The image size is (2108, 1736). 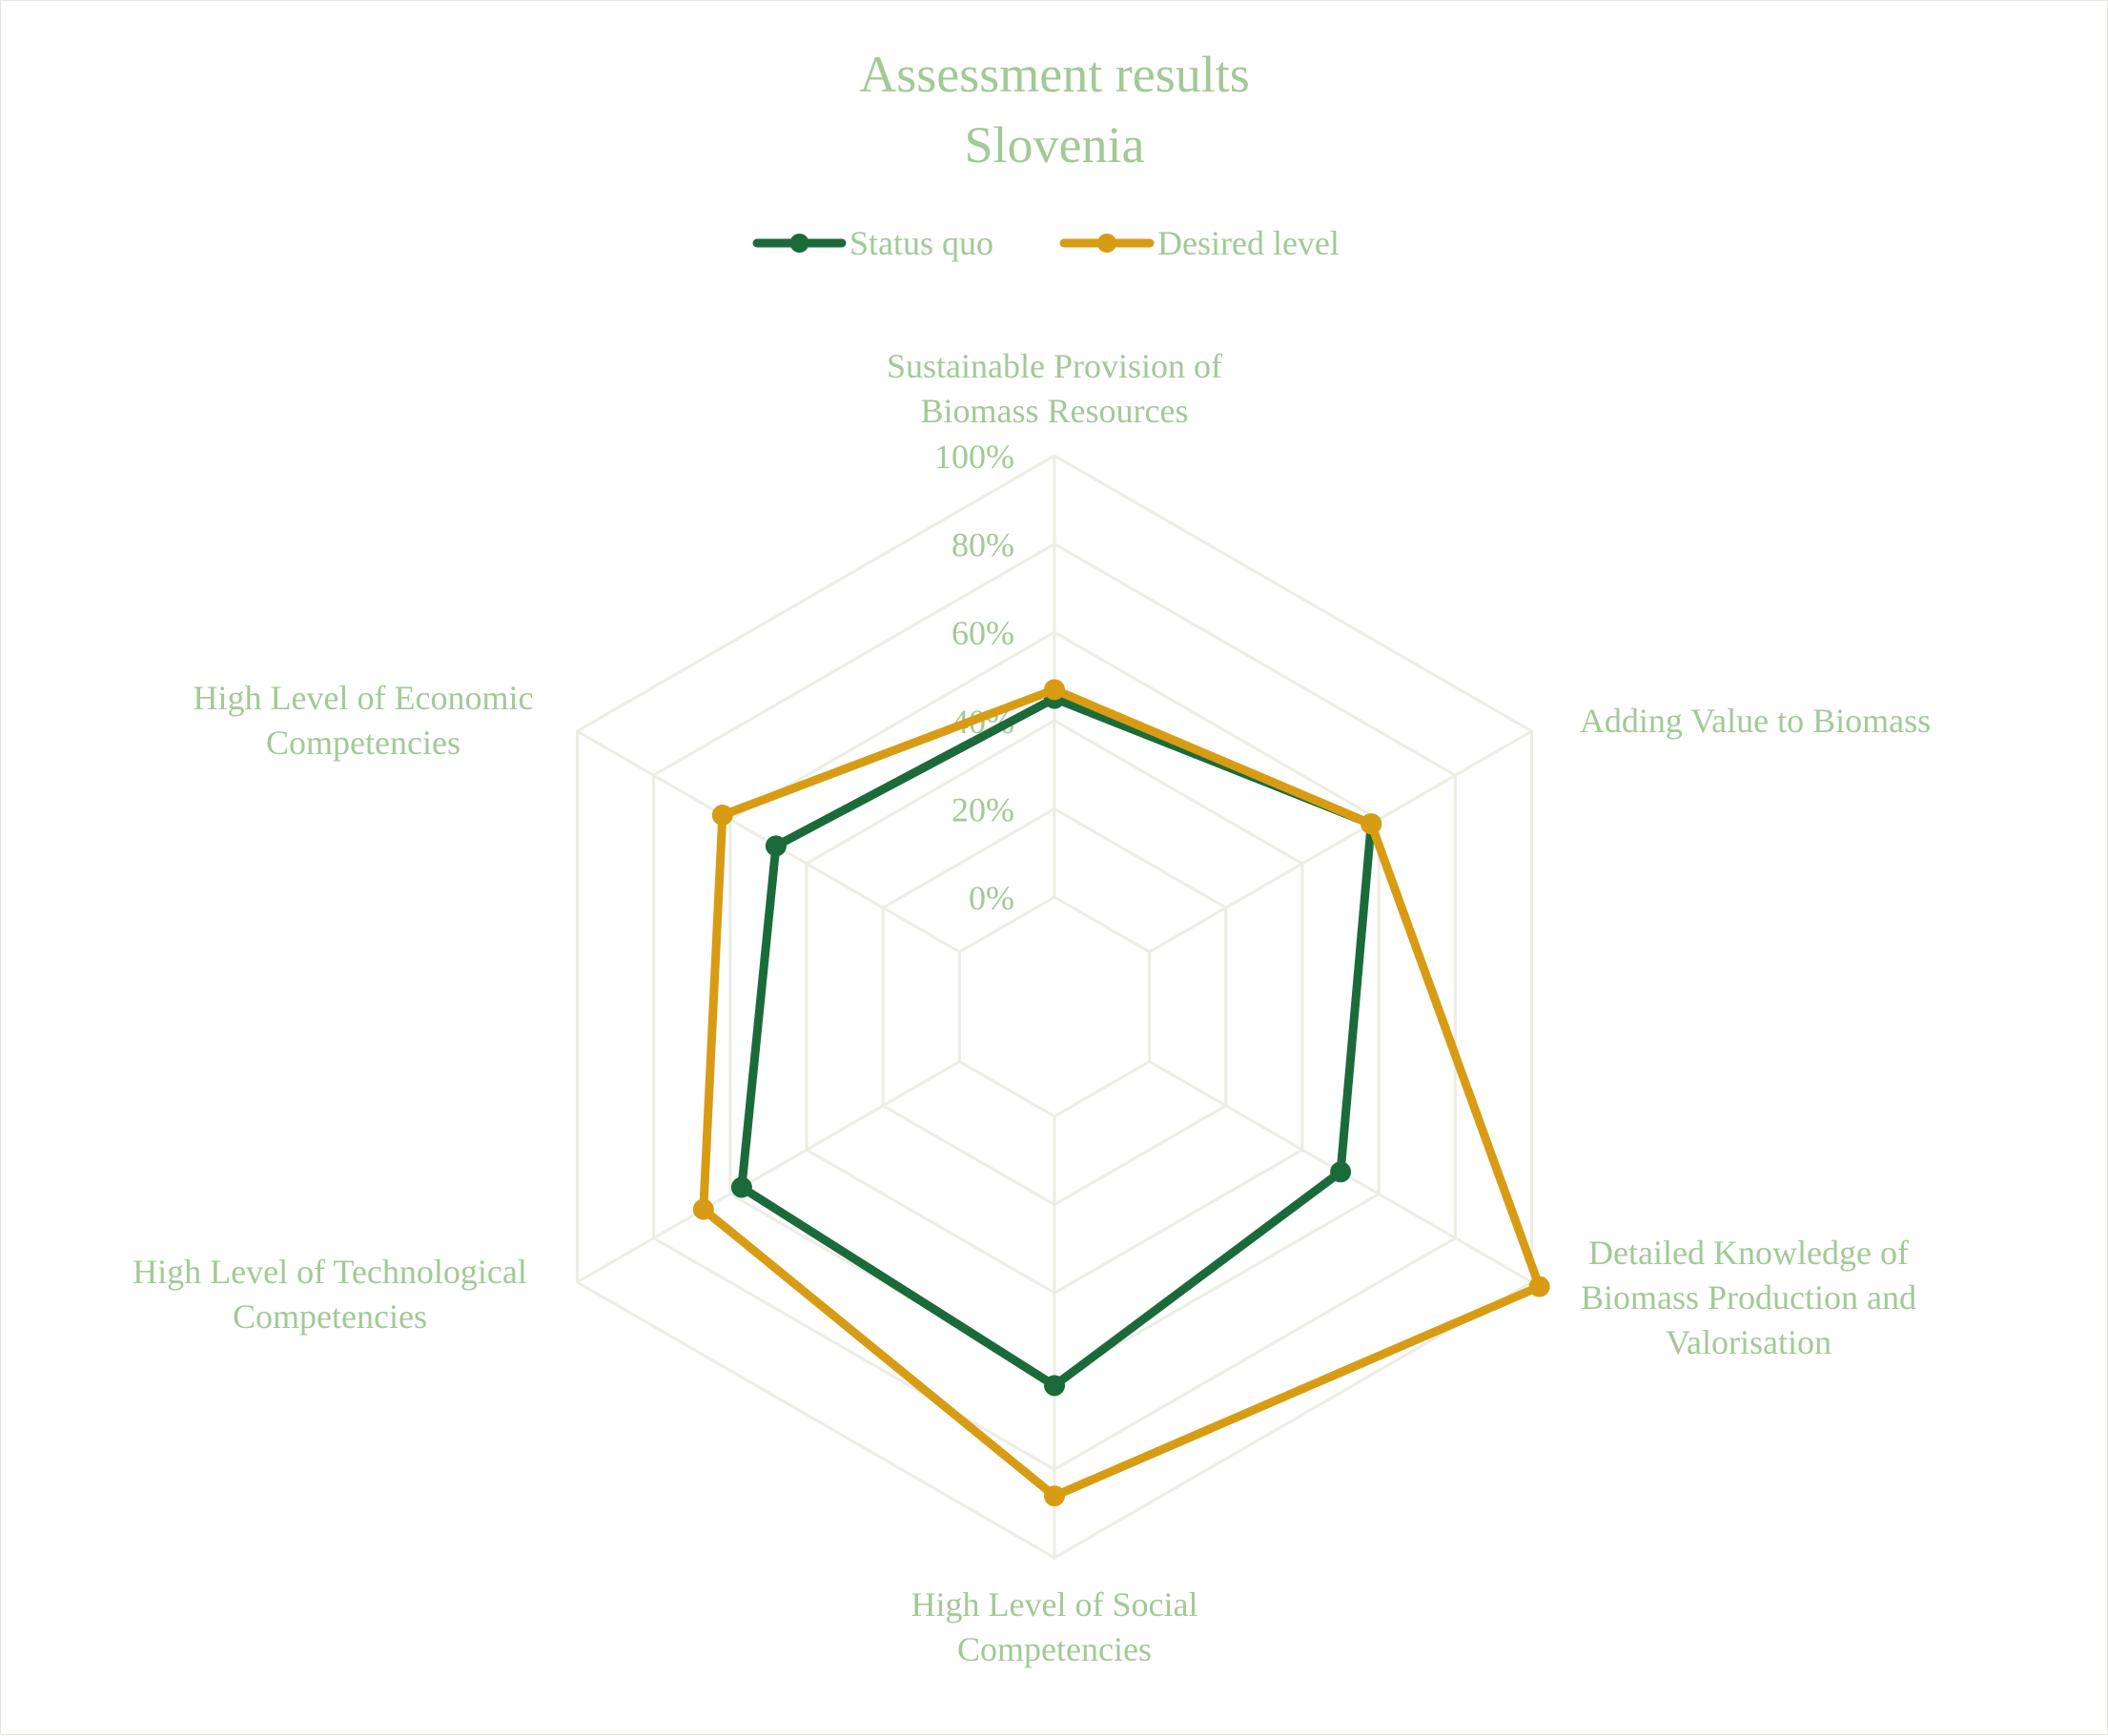 I want to click on axis-label-line: Adding Value to Biomass, so click(x=1755, y=721).